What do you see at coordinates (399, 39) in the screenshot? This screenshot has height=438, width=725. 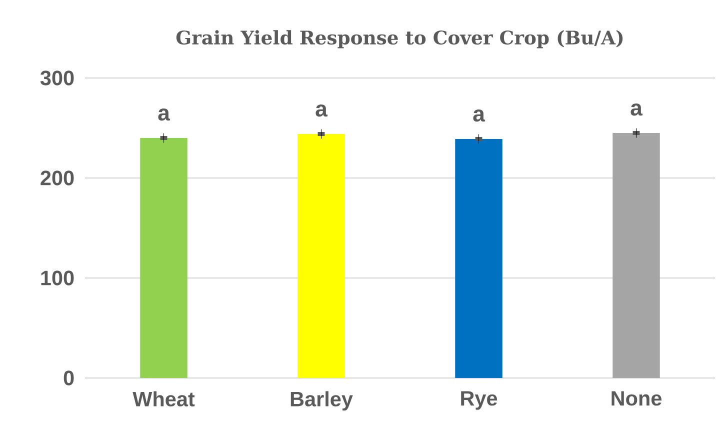 I see `chart-title: Grain Yield Response to Cover Crop (Bu/A)` at bounding box center [399, 39].